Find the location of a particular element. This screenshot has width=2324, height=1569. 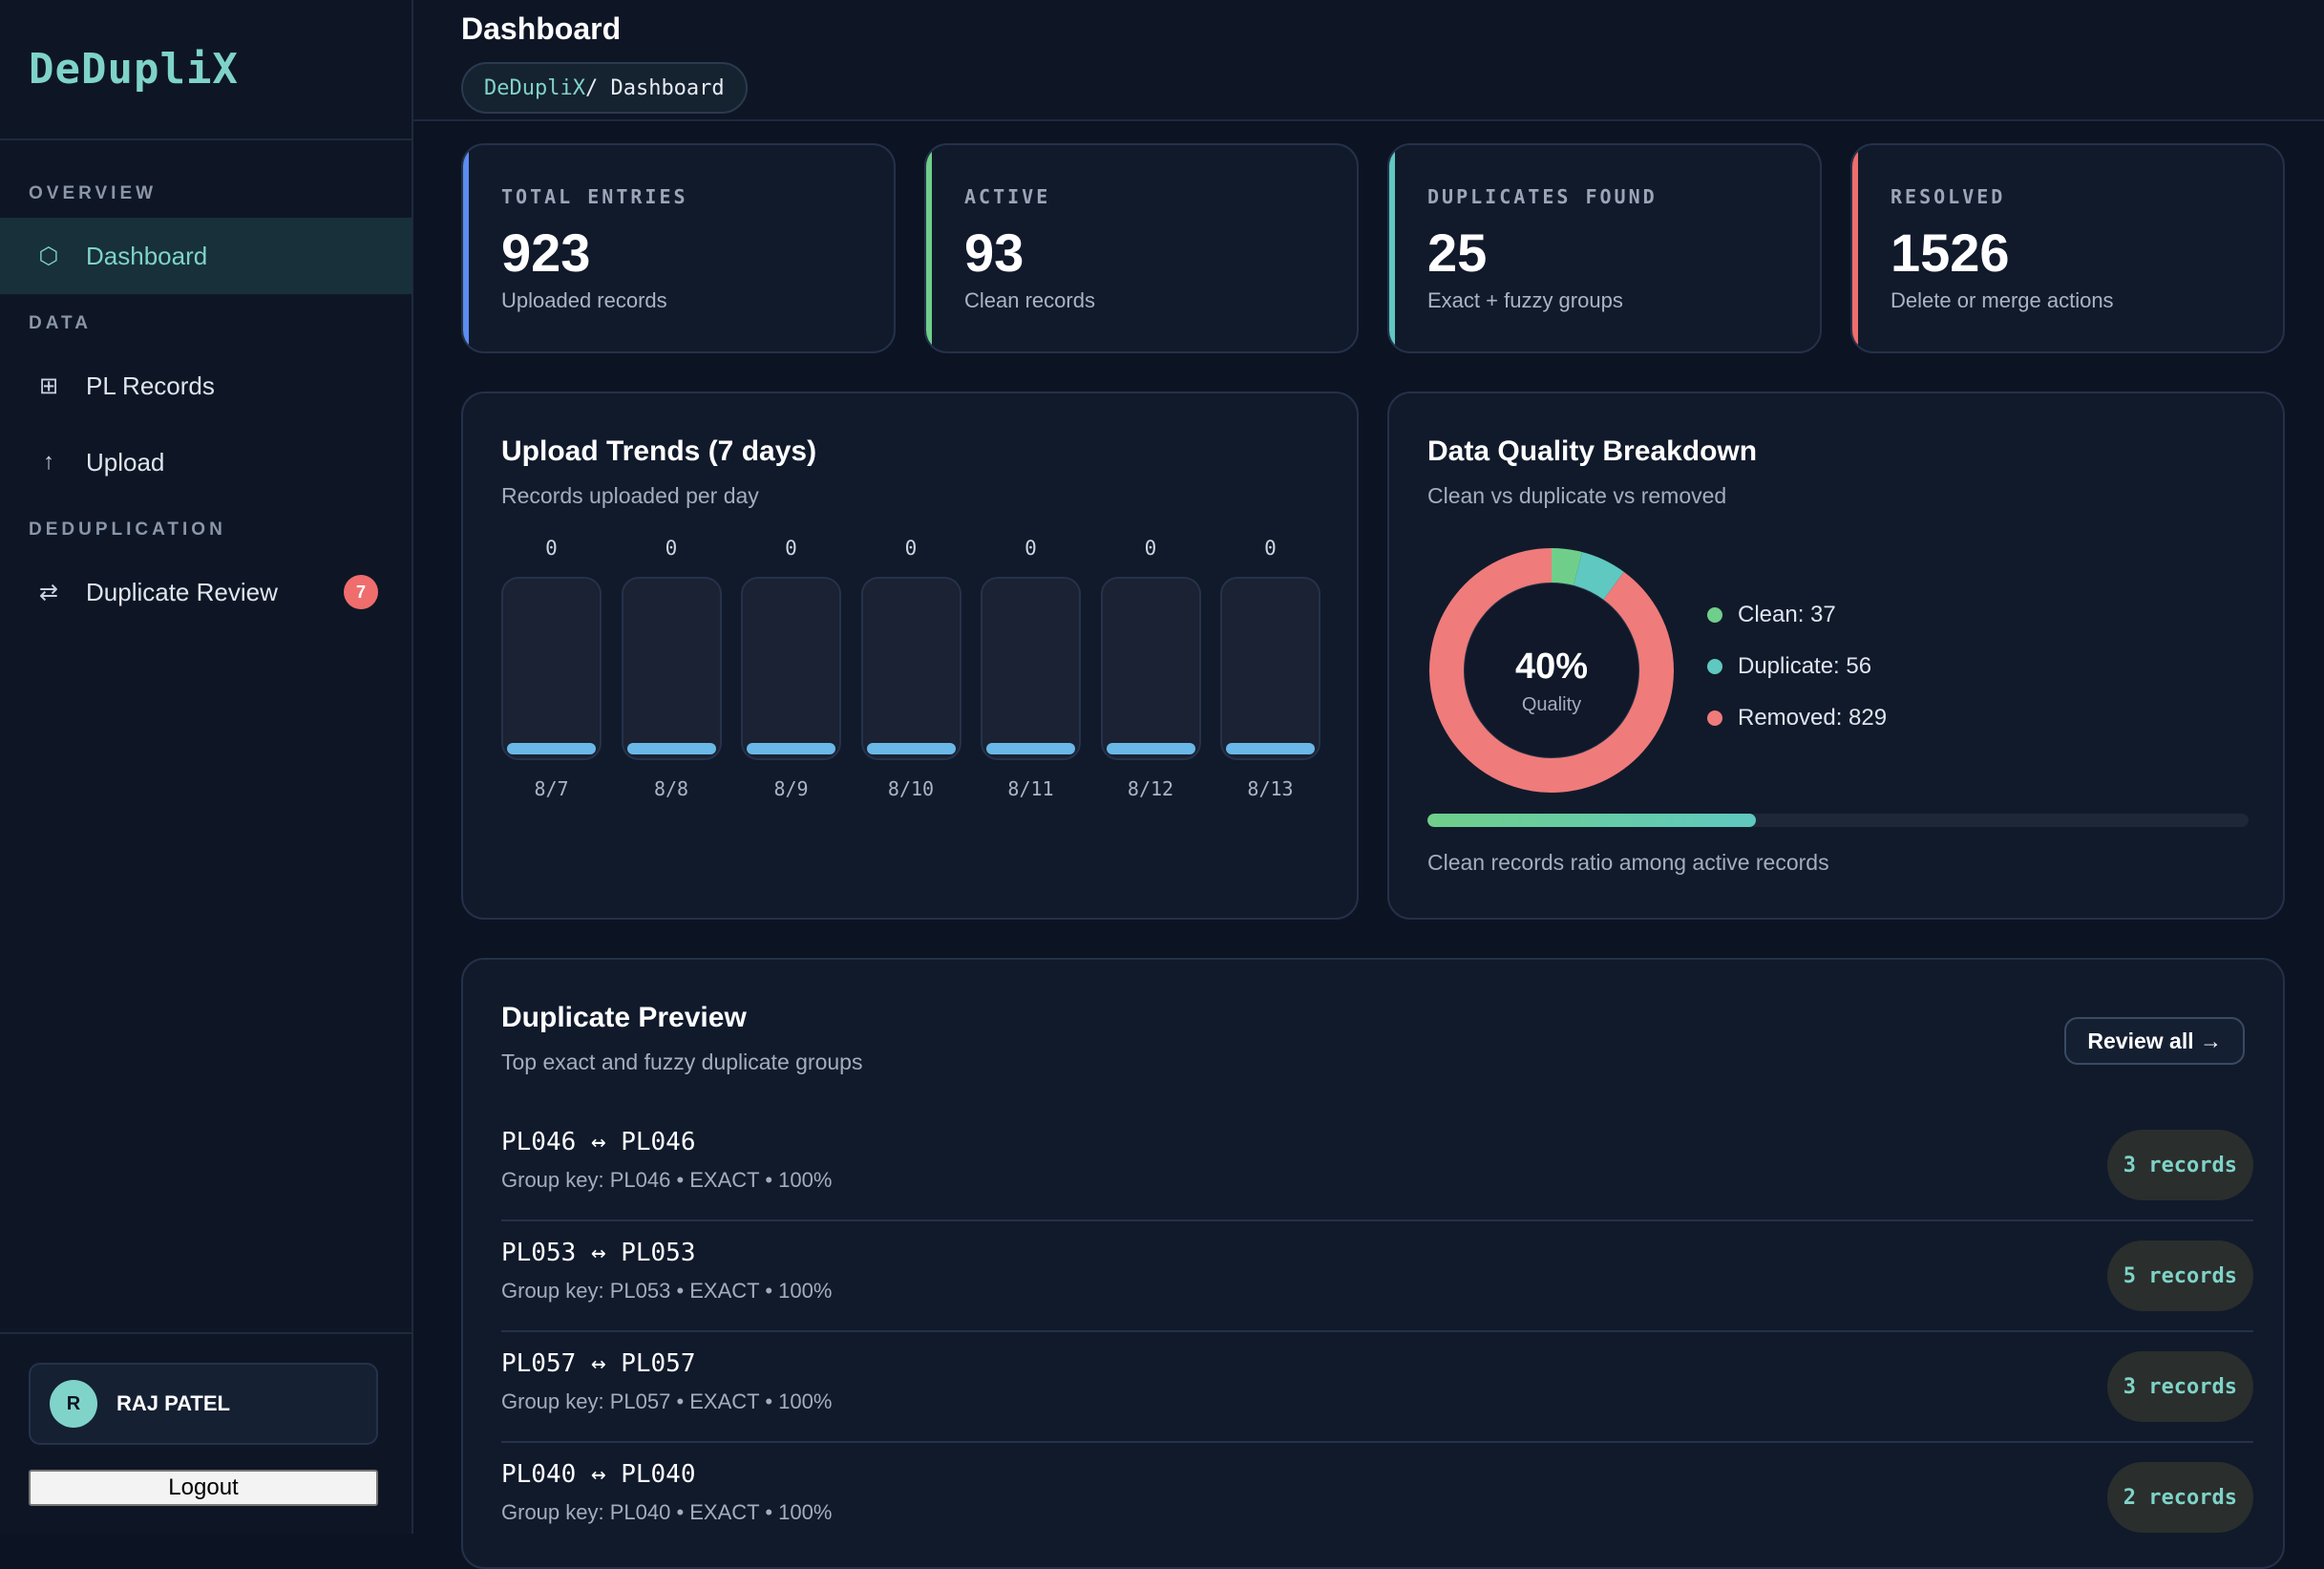

bar-category-label: 8/12 is located at coordinates (1150, 788).